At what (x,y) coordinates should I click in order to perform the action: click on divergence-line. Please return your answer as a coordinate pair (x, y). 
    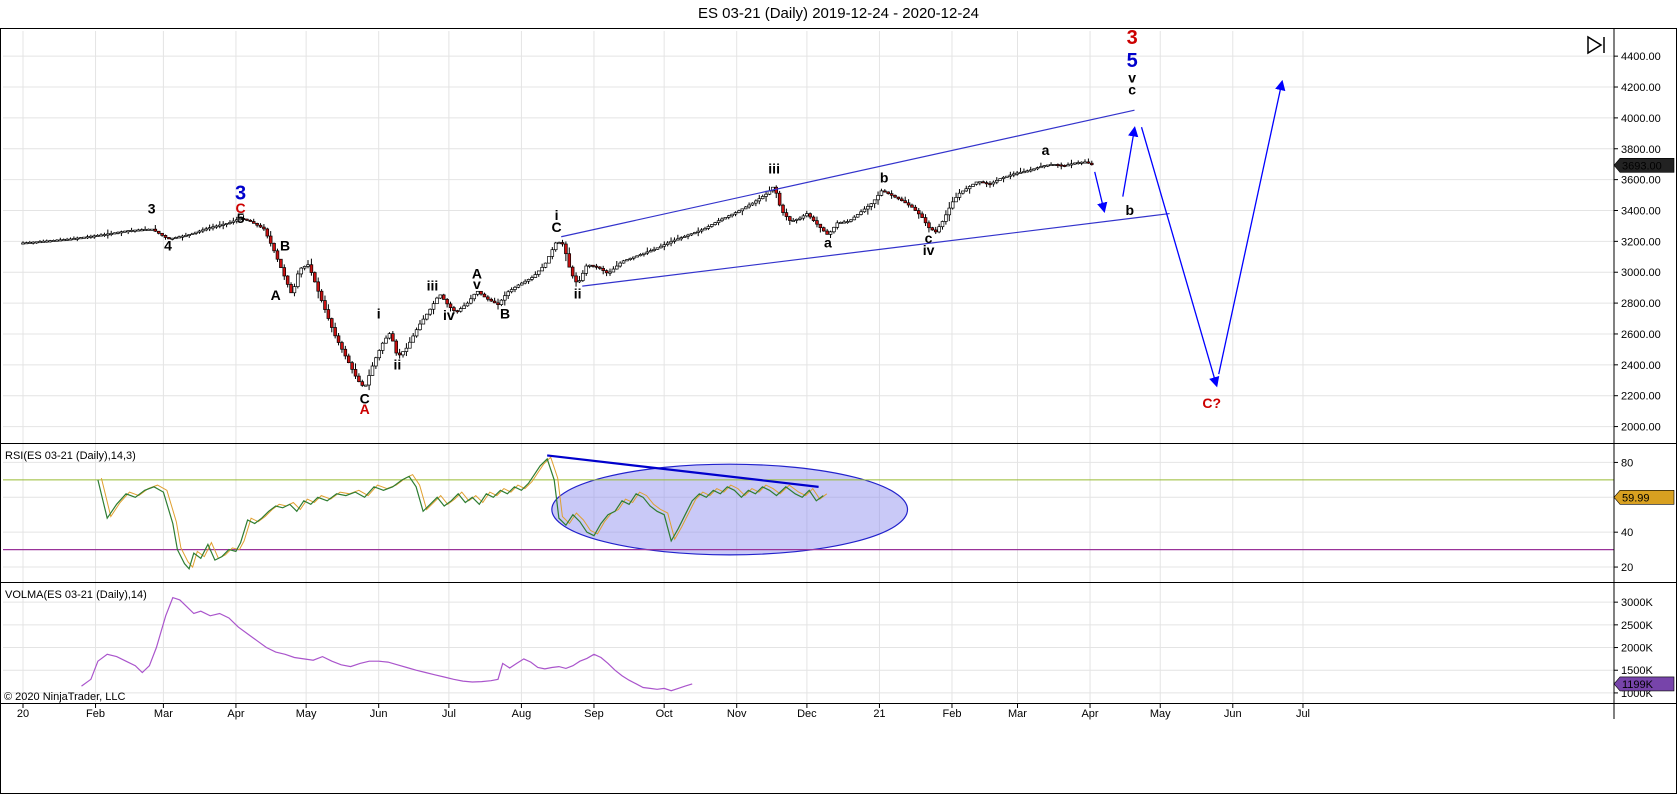
    Looking at the image, I should click on (683, 471).